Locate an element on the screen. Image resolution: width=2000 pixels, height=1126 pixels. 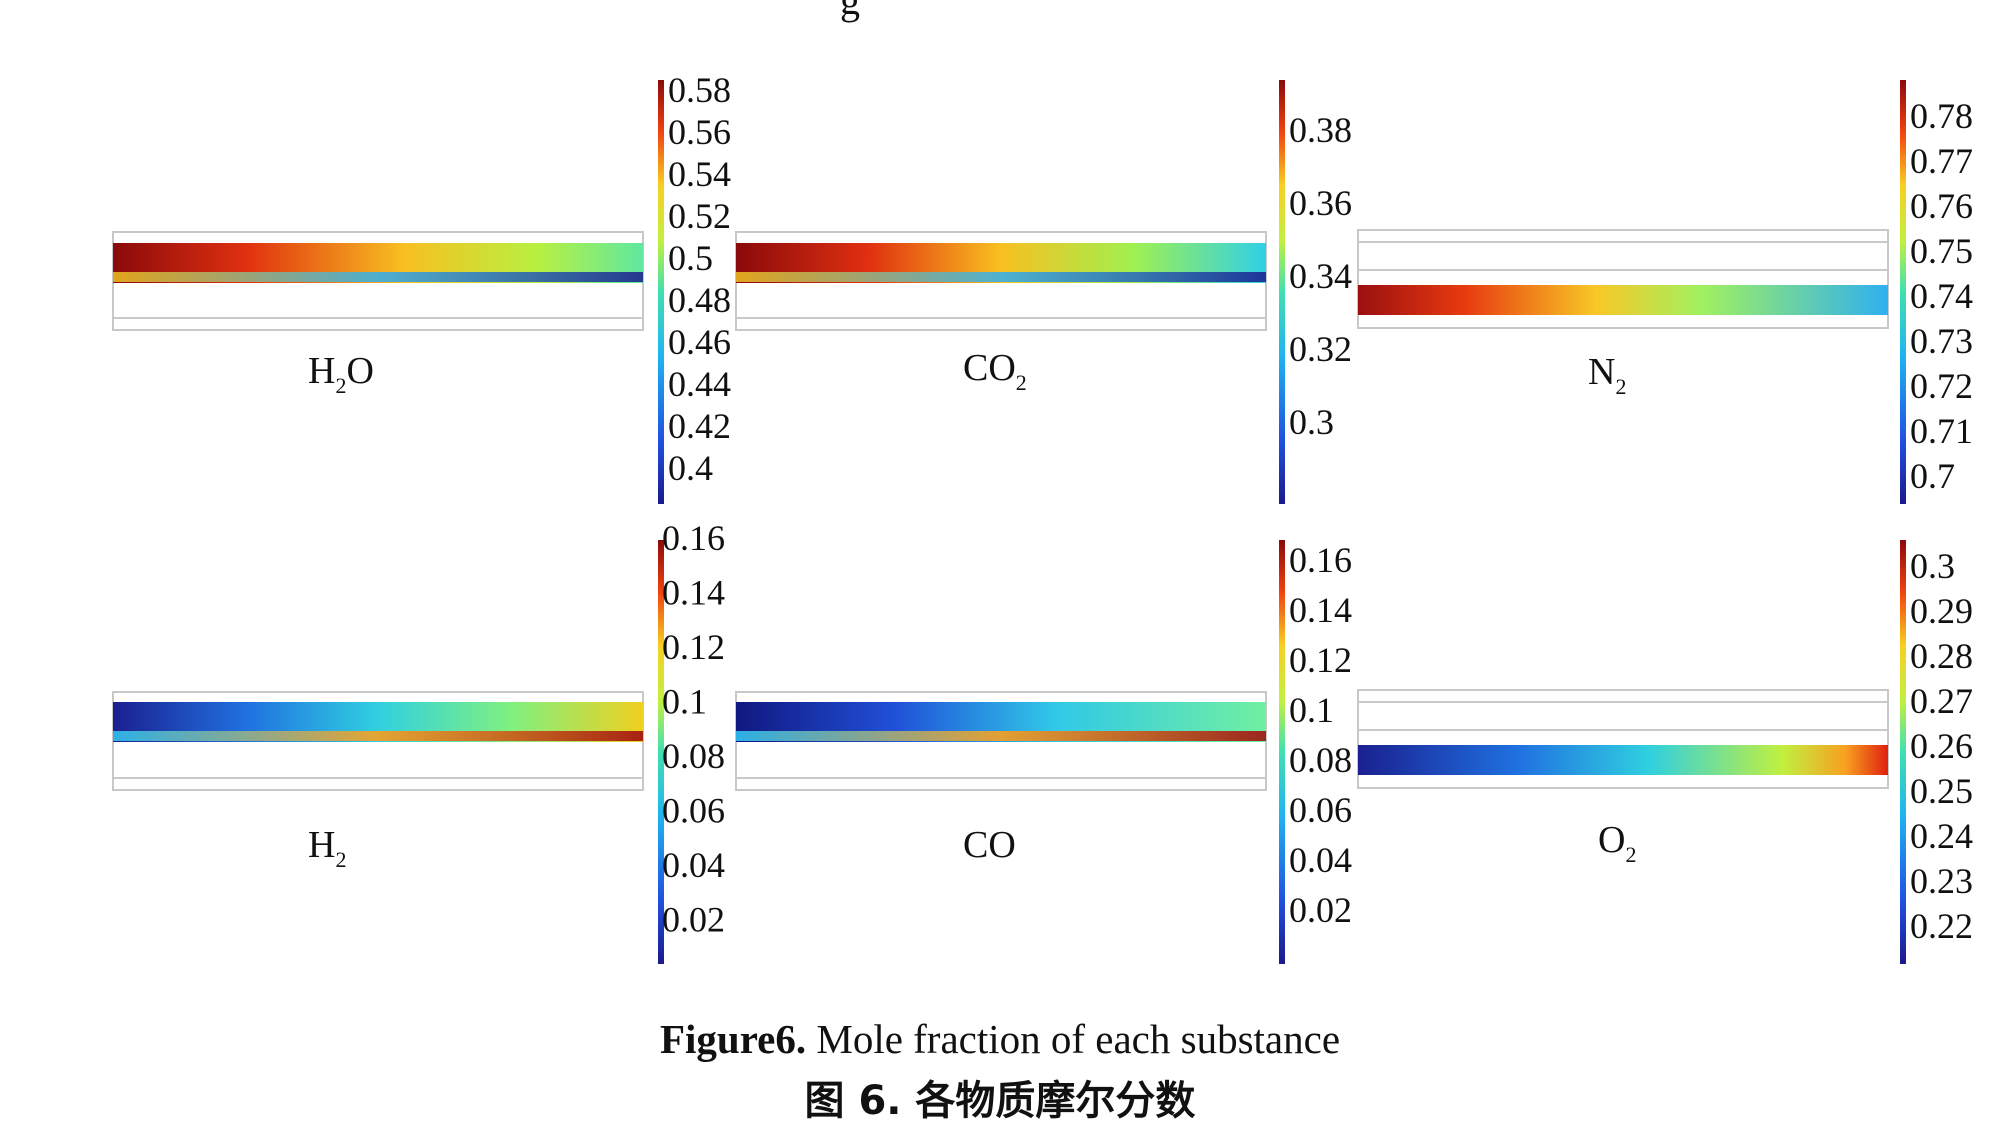
colorbar-tick-label: 0.74 is located at coordinates (1941, 296).